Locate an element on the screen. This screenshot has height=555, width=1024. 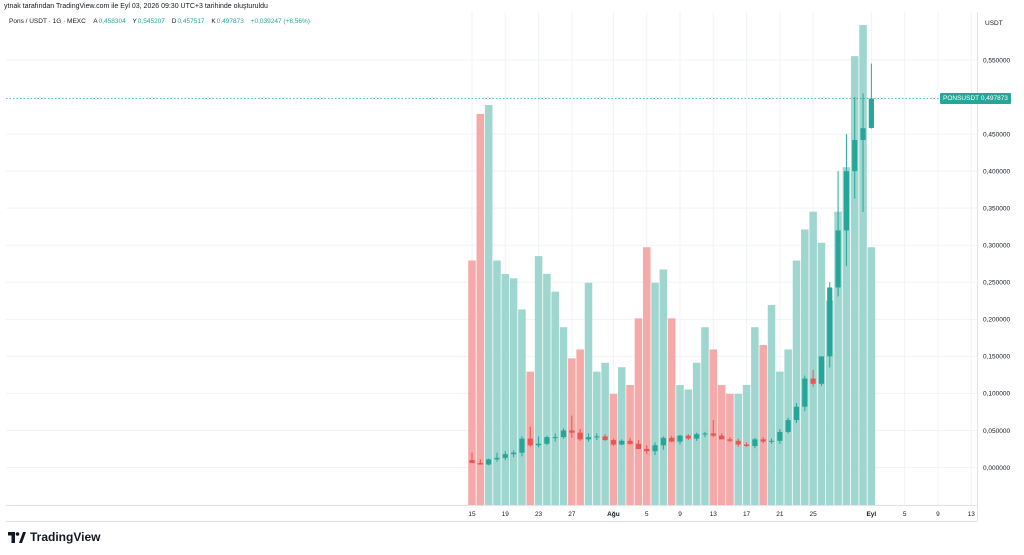
x-tick-label: 19 is located at coordinates (506, 514).